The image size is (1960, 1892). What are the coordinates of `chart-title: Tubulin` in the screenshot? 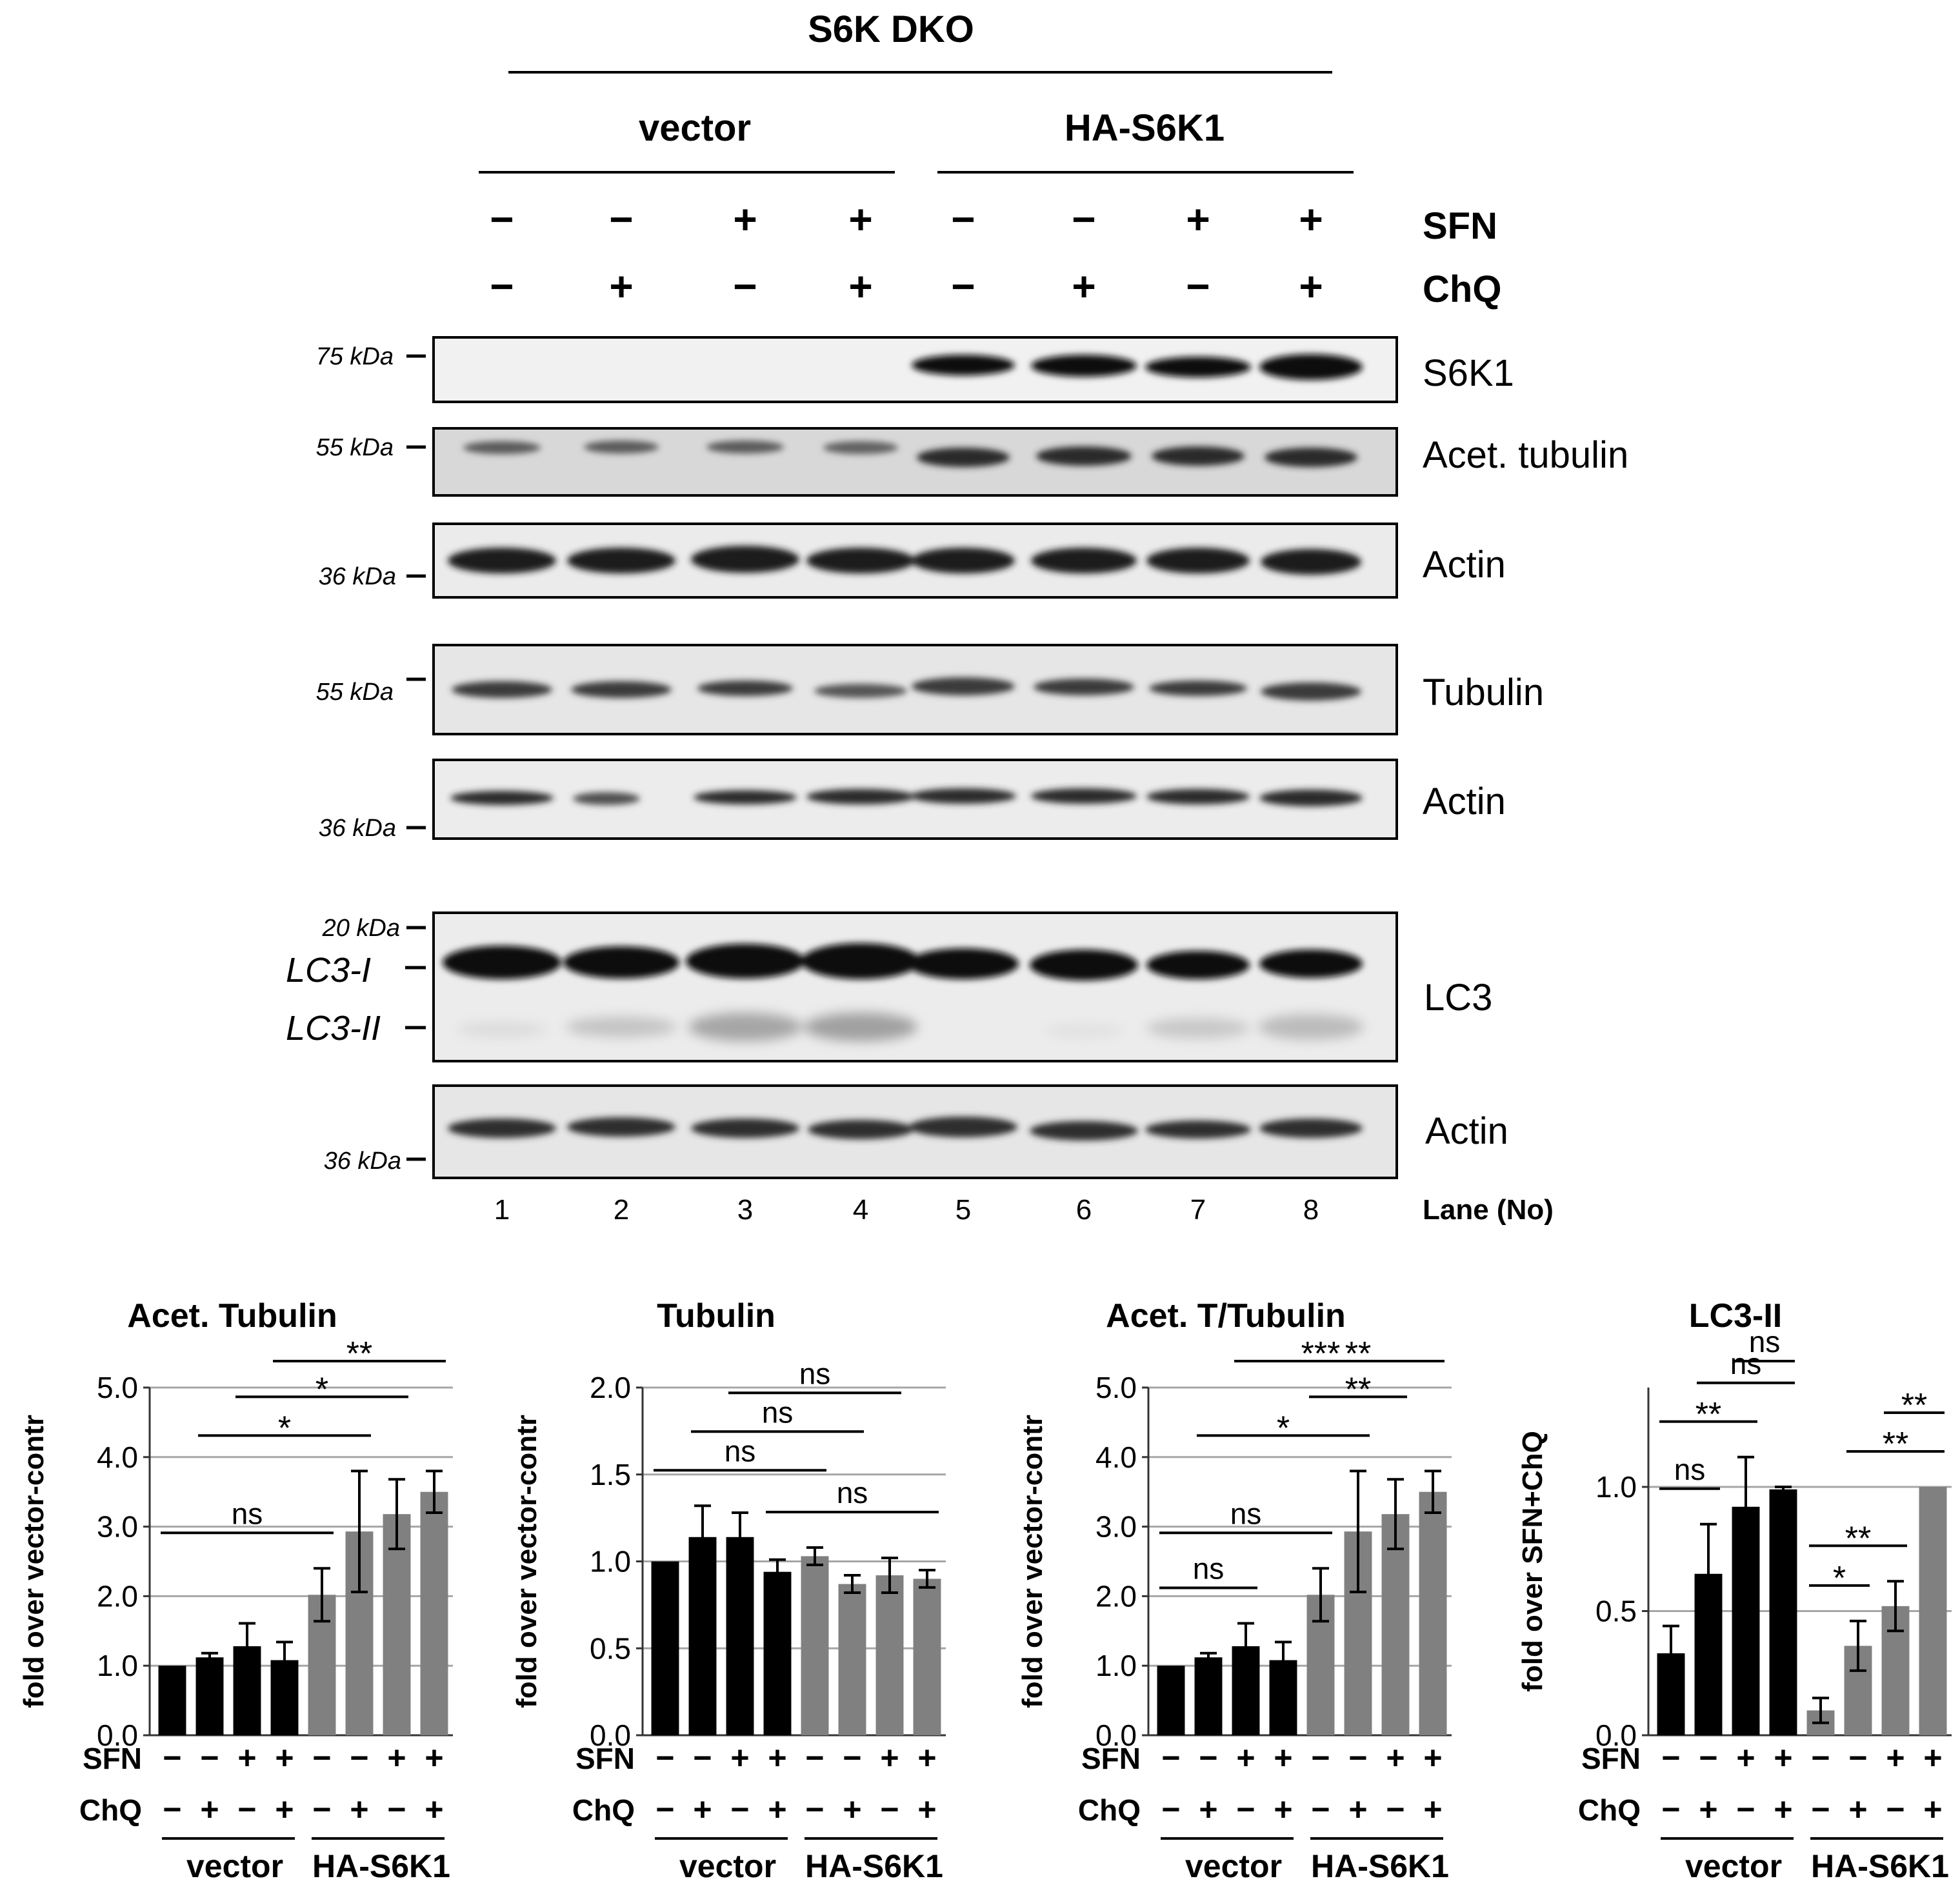 It's located at (716, 1316).